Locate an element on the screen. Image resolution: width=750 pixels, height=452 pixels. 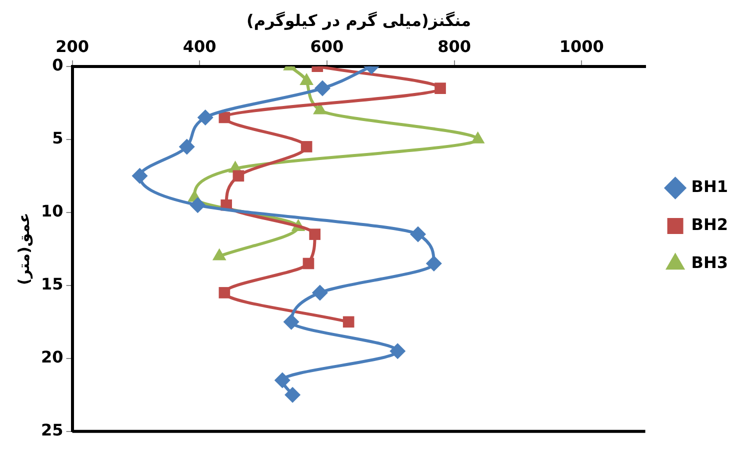
x-tick-label: 400 is located at coordinates (199, 46).